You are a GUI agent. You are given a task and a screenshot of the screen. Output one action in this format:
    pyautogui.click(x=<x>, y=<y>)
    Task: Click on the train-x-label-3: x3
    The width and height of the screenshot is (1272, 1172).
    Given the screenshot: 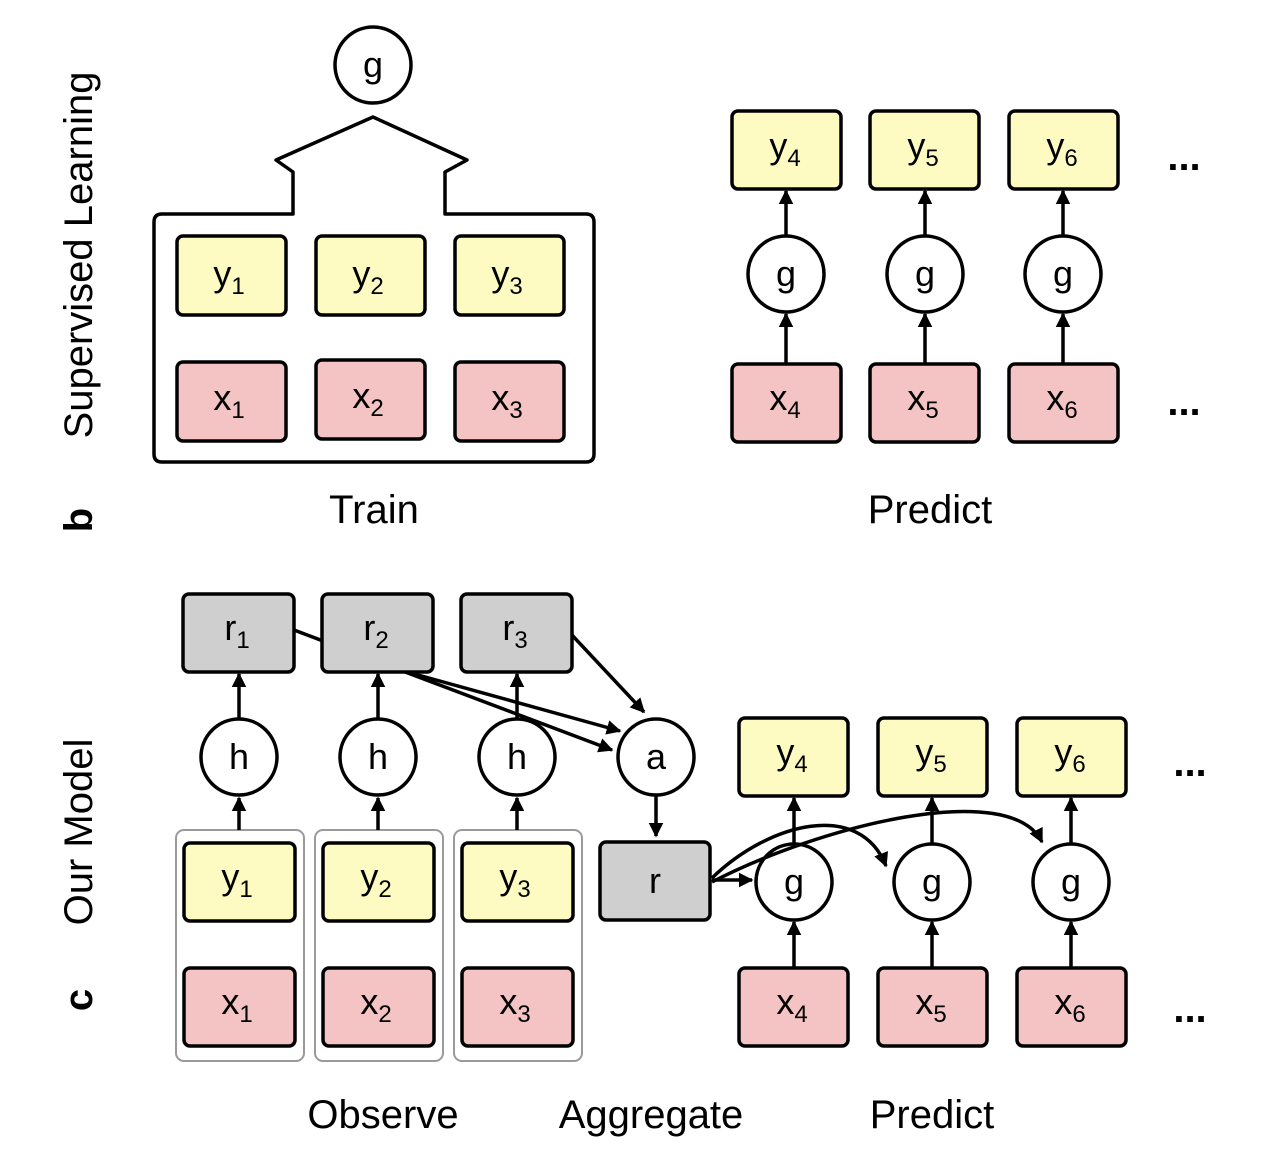 What is the action you would take?
    pyautogui.click(x=506, y=400)
    